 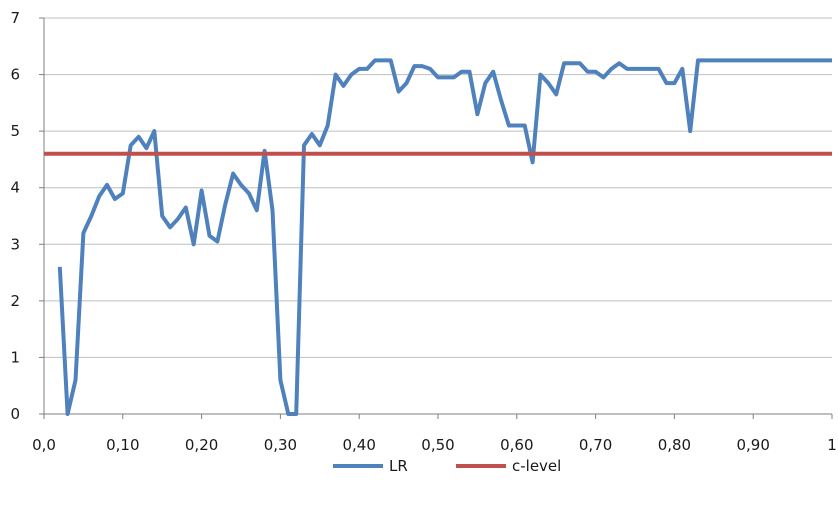 What do you see at coordinates (15, 188) in the screenshot?
I see `y-tick-label: 4` at bounding box center [15, 188].